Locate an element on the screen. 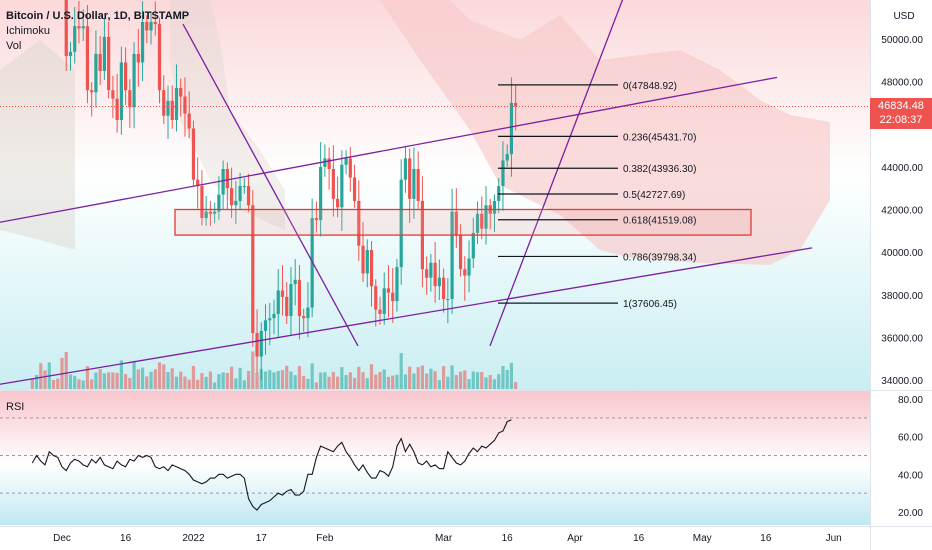  ichimoku-indicator-label: Ichimoku is located at coordinates (28, 31).